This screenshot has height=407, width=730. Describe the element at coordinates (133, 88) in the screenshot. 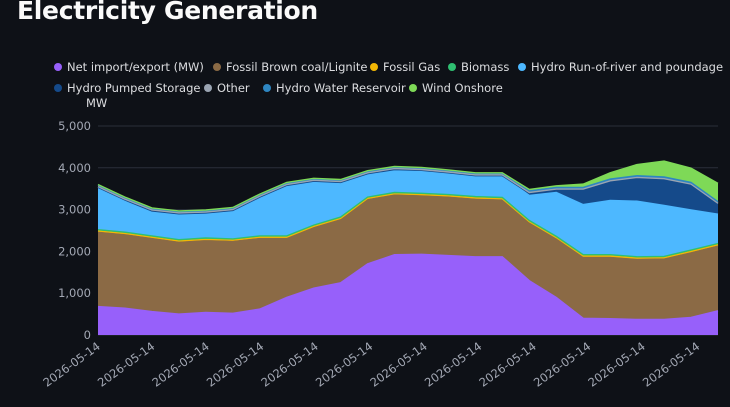

I see `legend-label-5: Hydro Pumped Storage` at that location.